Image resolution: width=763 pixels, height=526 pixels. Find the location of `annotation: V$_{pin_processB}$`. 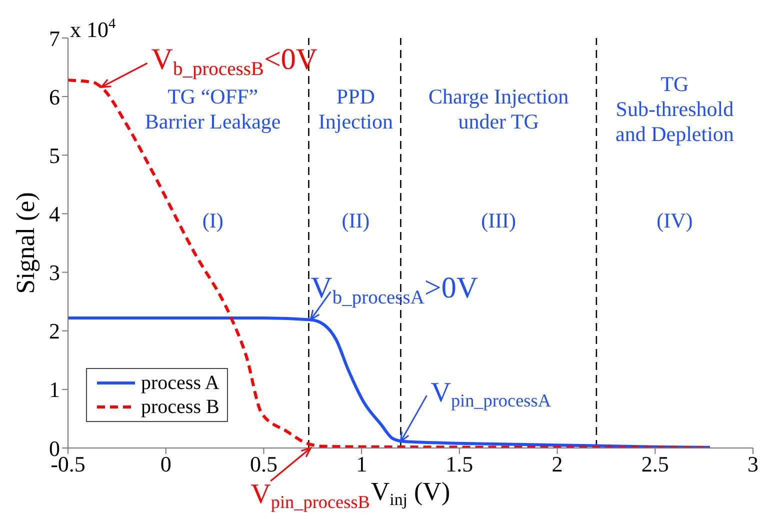

annotation: V$_{pin_processB}$ is located at coordinates (310, 495).